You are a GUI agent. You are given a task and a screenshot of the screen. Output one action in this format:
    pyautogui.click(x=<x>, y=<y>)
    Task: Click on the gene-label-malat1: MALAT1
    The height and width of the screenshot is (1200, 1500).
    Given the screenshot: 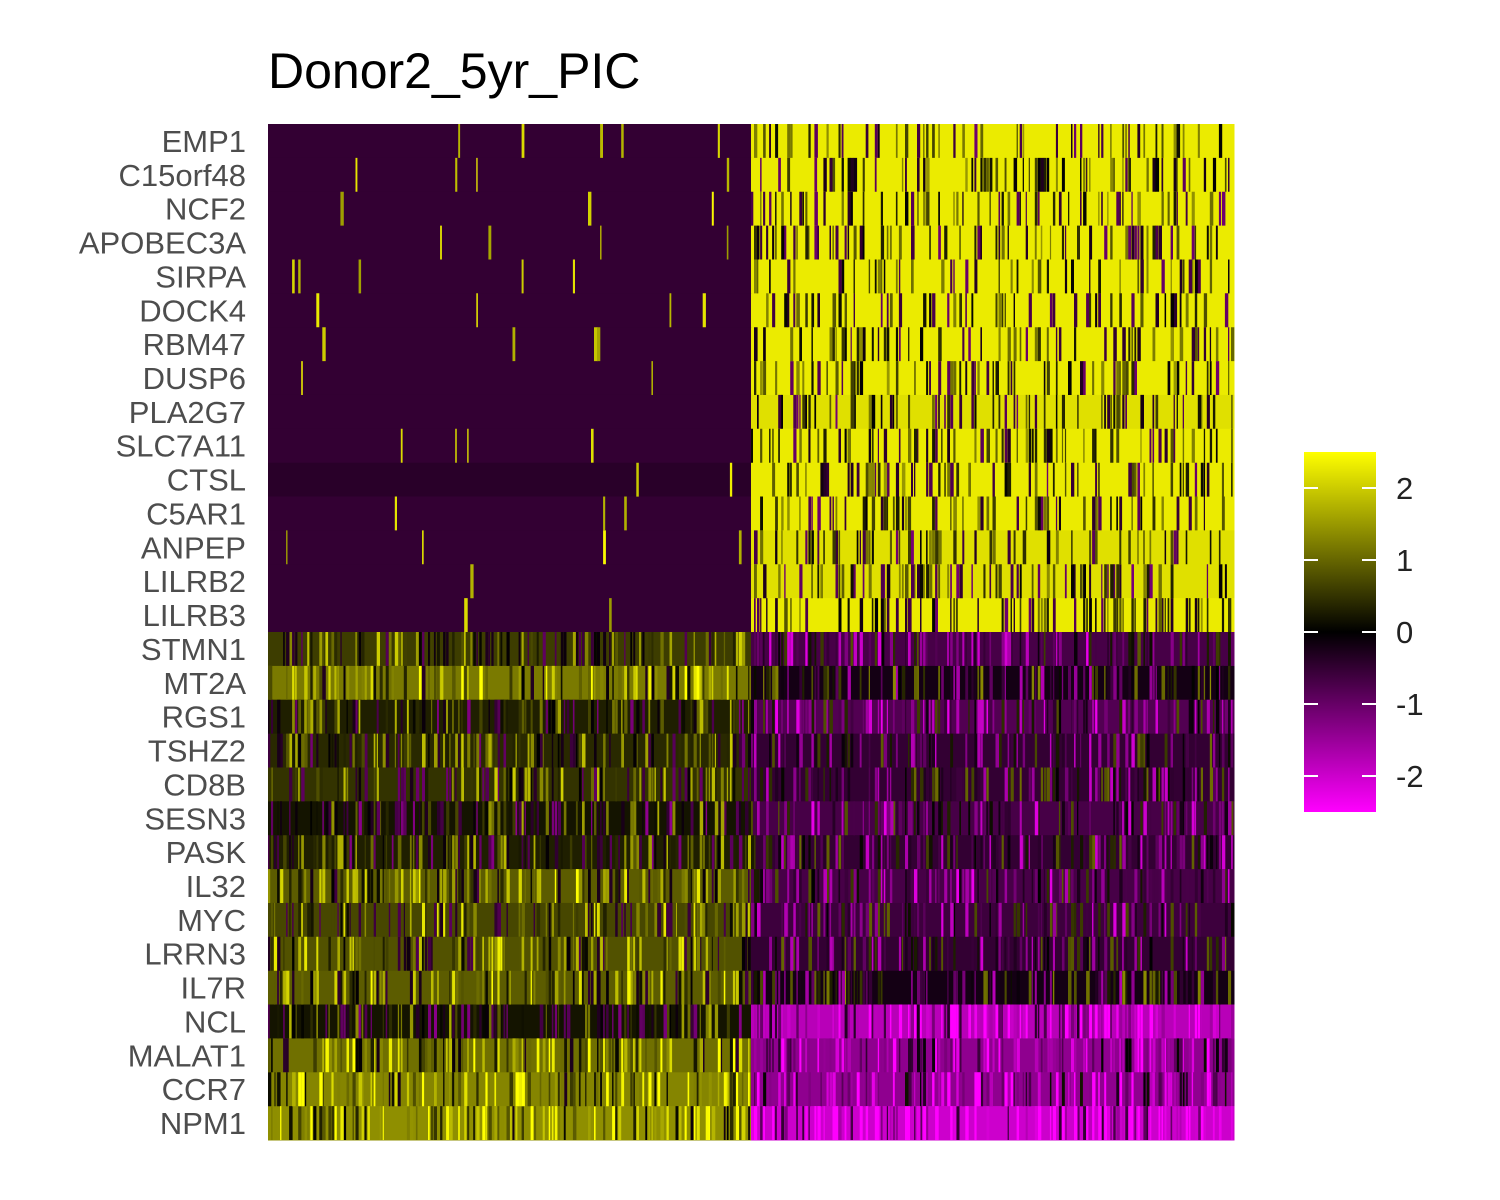 What is the action you would take?
    pyautogui.click(x=187, y=1055)
    